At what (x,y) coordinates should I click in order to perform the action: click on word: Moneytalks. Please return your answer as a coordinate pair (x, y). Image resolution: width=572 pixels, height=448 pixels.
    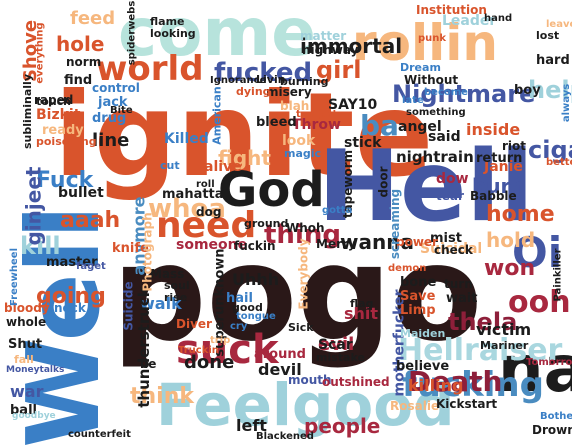
    Looking at the image, I should click on (35, 370).